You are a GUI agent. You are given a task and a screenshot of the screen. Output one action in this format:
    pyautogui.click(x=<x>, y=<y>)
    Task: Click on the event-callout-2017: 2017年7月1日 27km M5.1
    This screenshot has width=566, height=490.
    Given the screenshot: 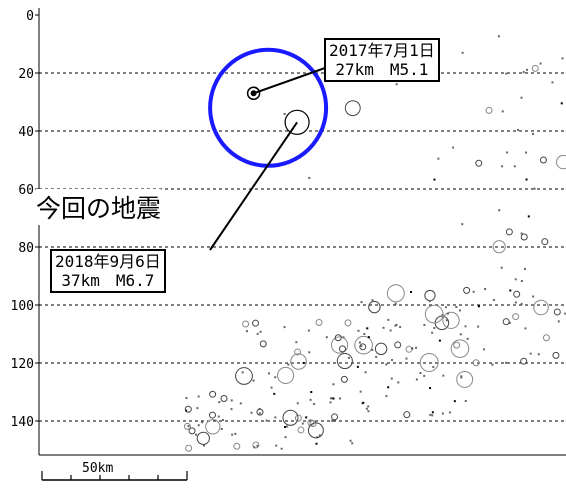 What is the action you would take?
    pyautogui.click(x=382, y=60)
    